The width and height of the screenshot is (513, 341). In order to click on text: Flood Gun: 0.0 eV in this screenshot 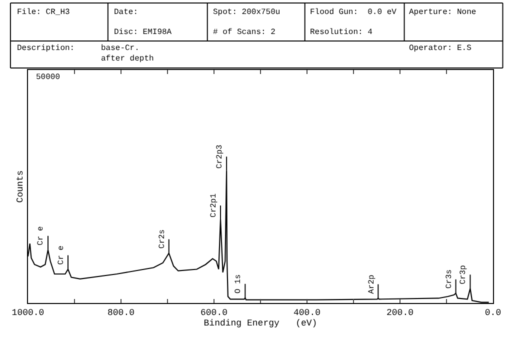, I will do `click(353, 12)`.